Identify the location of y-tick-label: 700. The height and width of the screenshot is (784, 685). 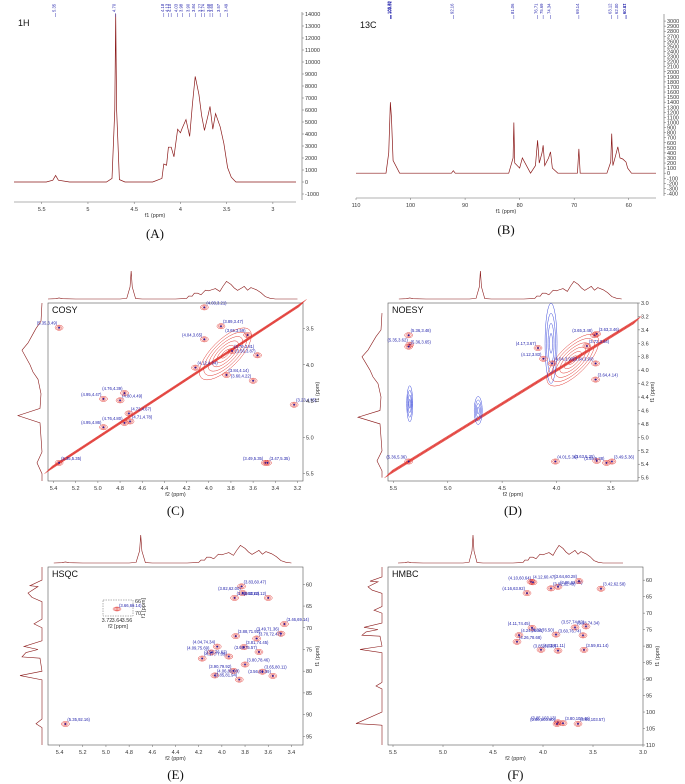
(671, 139).